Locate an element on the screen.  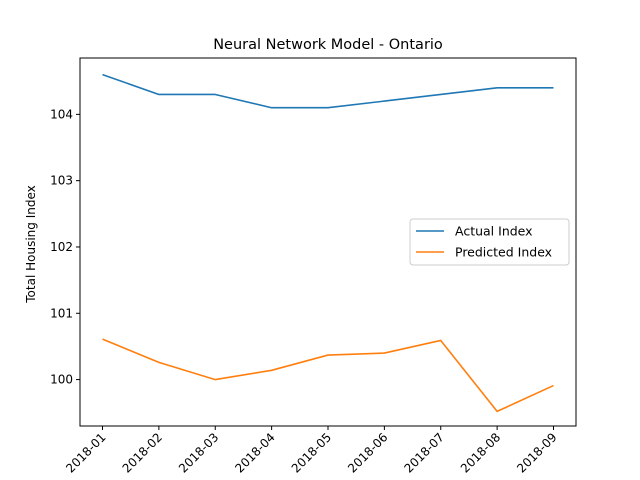
legend: Actual Index Predicted Index is located at coordinates (489, 242).